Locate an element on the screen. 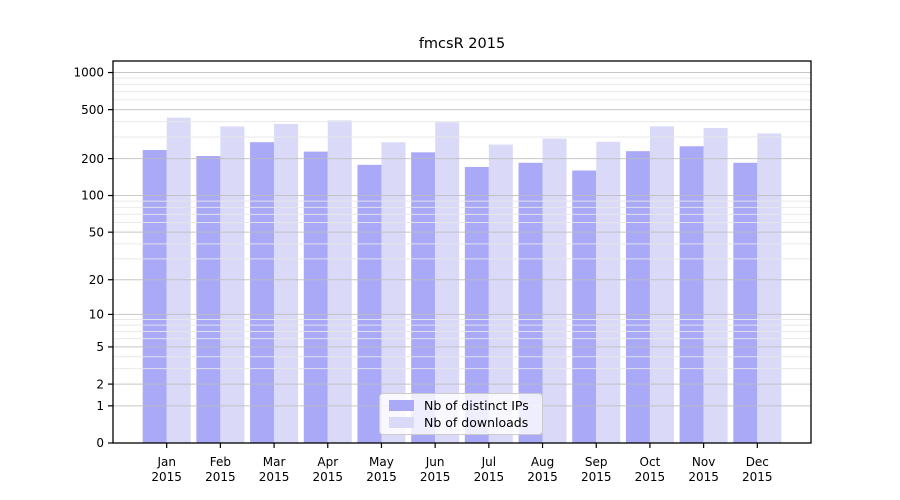 This screenshot has width=900, height=500. x-tick-label-month: Oct is located at coordinates (650, 462).